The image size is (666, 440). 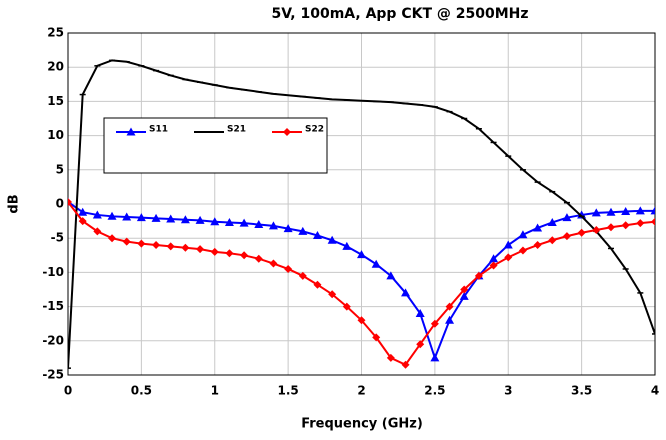 I want to click on y-tick-label: -25, so click(x=53, y=375).